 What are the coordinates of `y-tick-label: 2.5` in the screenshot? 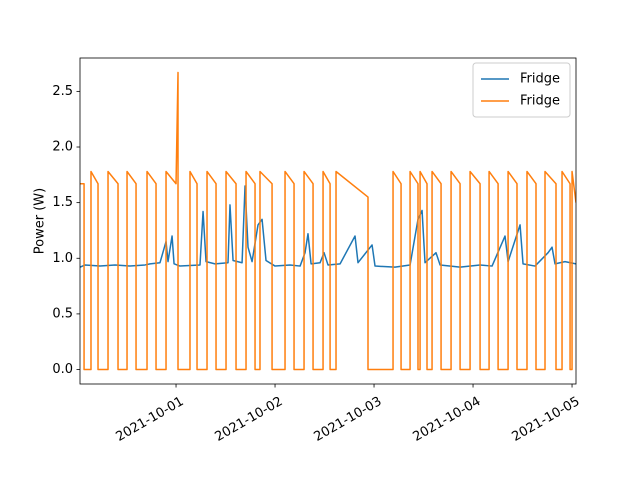 It's located at (62, 91).